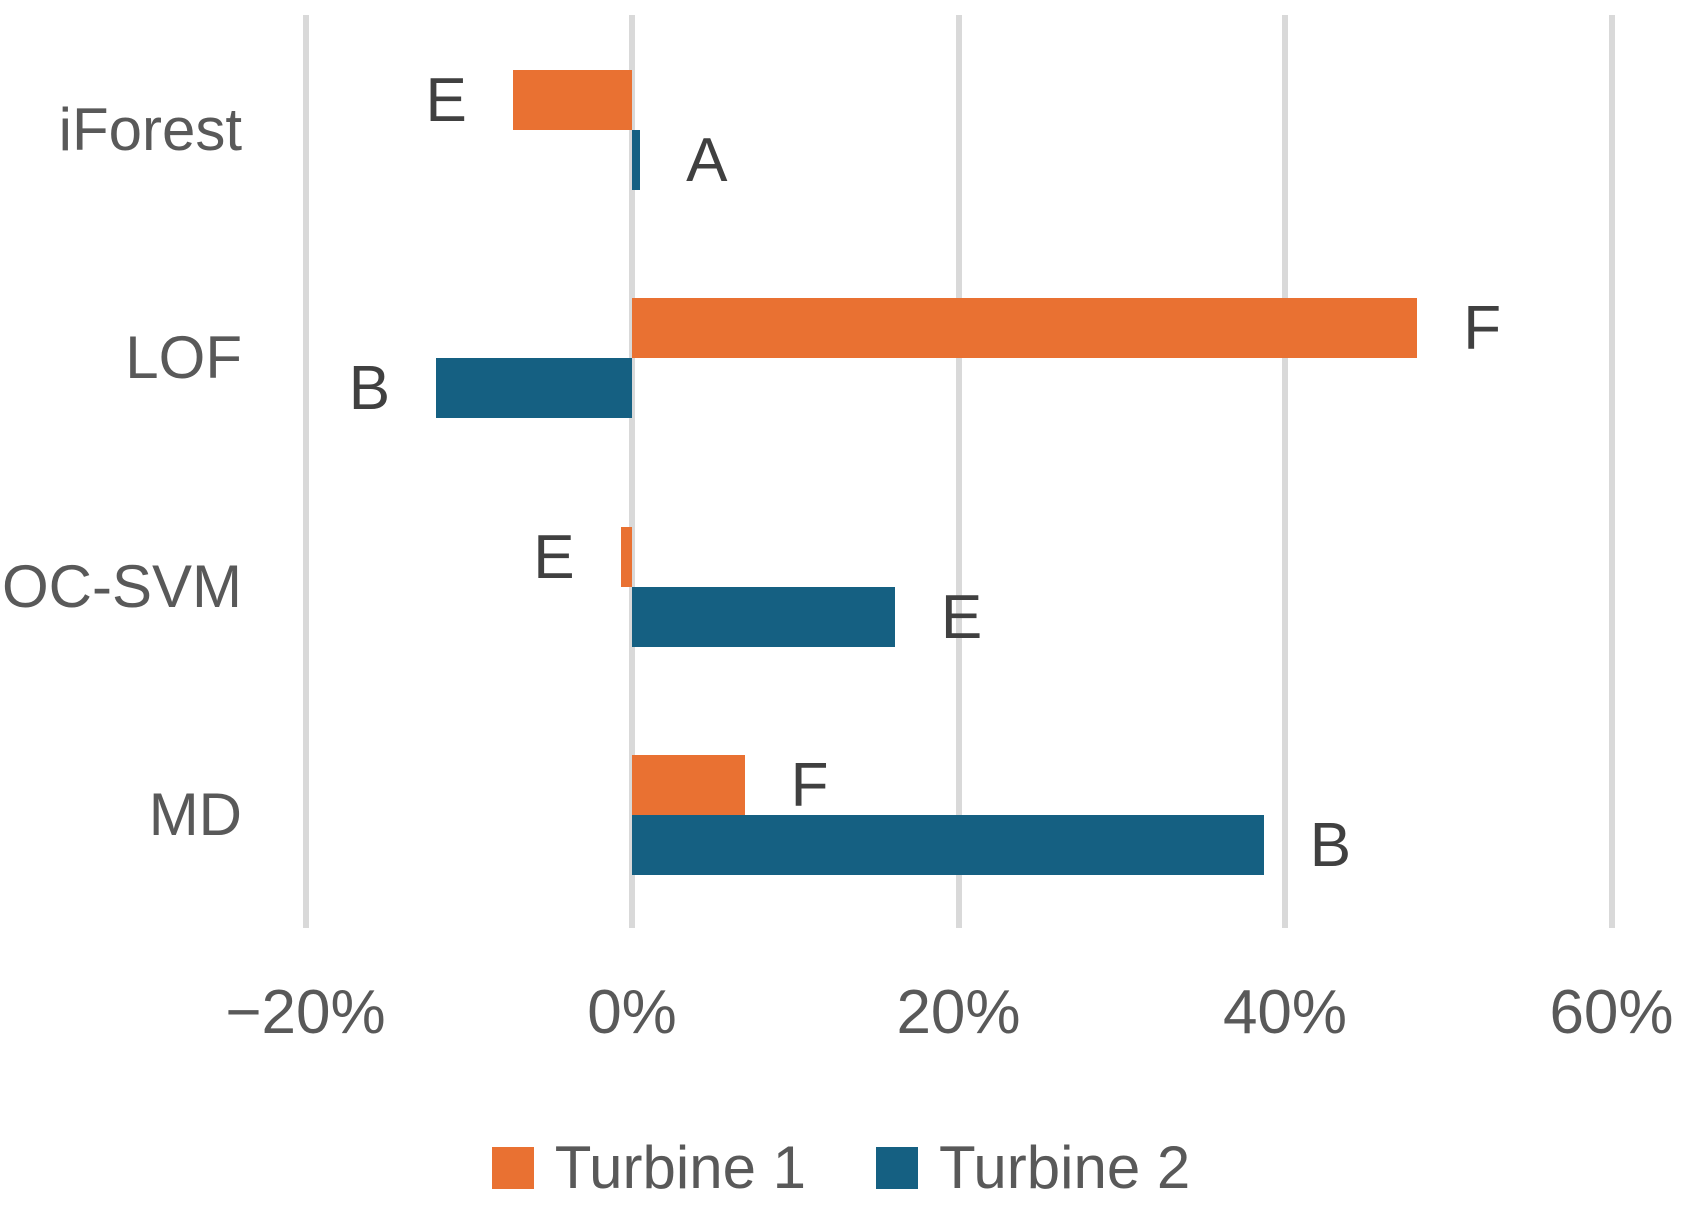 This screenshot has width=1682, height=1210. I want to click on legend-item-turbine-1: Turbine 1, so click(648, 1167).